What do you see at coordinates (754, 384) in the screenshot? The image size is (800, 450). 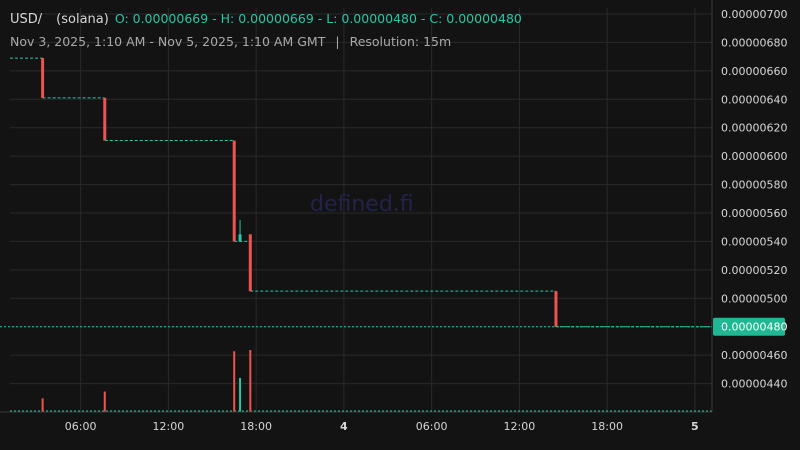 I see `y-tick-label: 0.00000440` at bounding box center [754, 384].